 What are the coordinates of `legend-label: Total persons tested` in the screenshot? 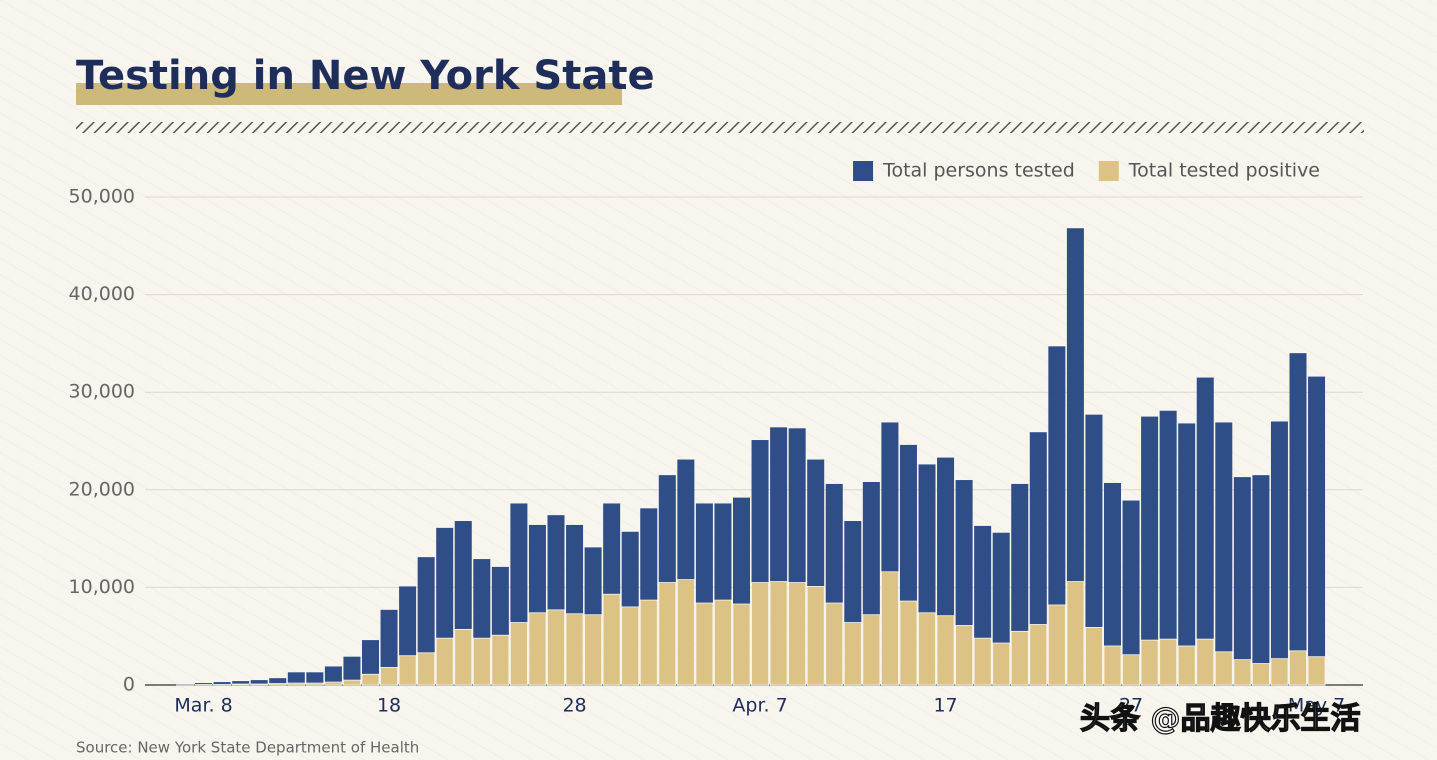 It's located at (978, 171).